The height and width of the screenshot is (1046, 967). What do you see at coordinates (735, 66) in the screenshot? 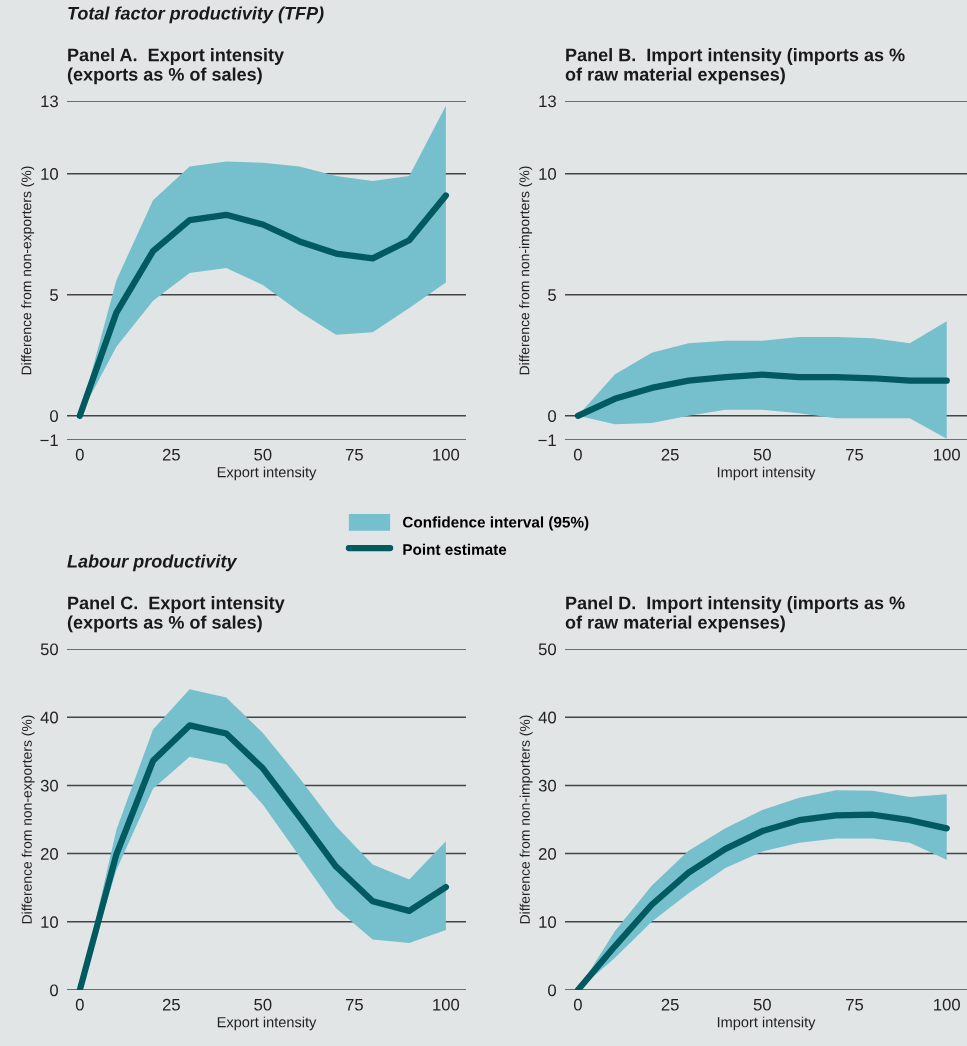
I see `chart-title: Panel B. Import intensity (imports as % of raw material expenses)` at bounding box center [735, 66].